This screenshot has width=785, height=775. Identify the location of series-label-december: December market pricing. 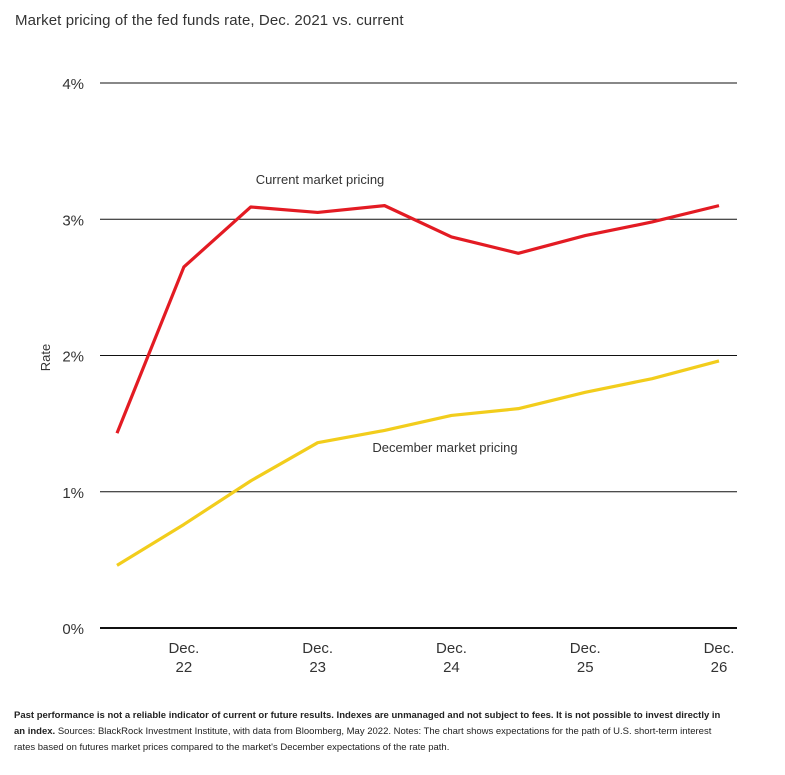
(444, 447).